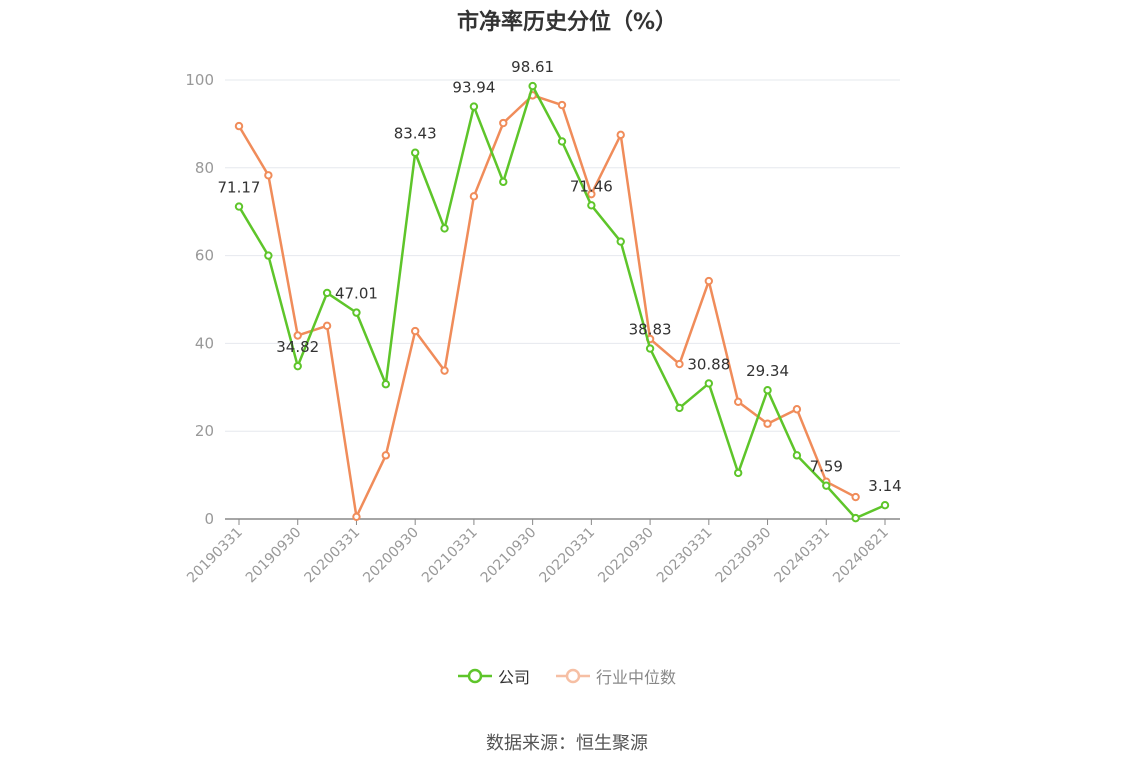 The width and height of the screenshot is (1134, 766). I want to click on legend-item-industry: 行业中位数, so click(616, 676).